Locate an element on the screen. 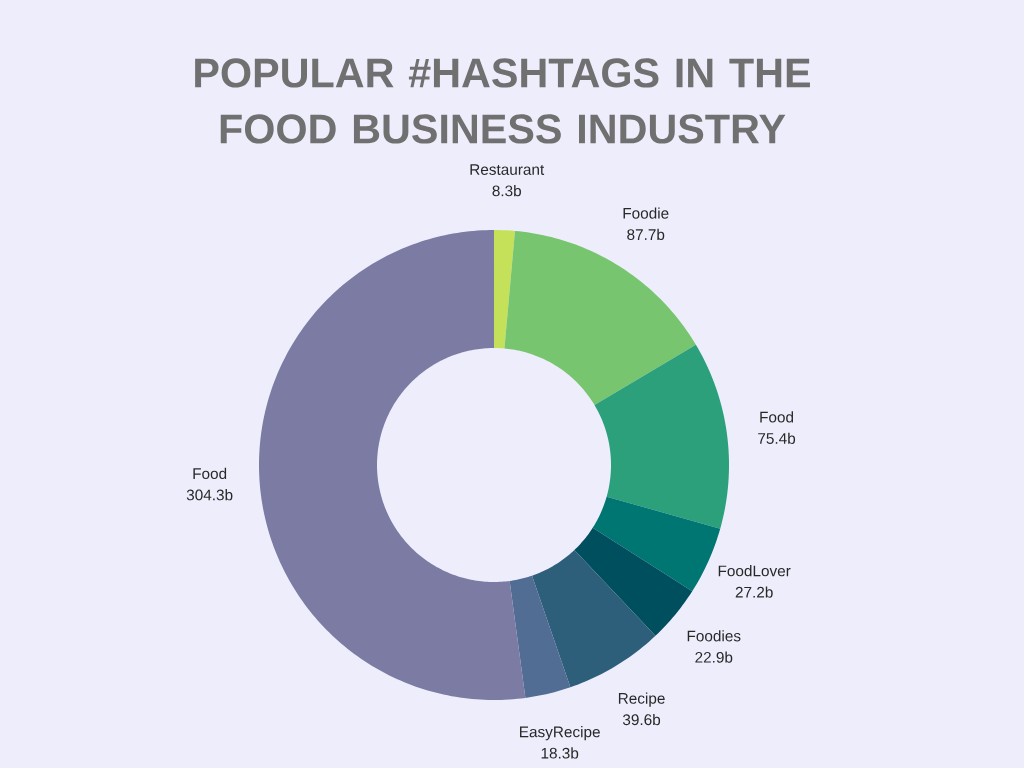 The height and width of the screenshot is (768, 1024). data-label: 39.6b is located at coordinates (641, 719).